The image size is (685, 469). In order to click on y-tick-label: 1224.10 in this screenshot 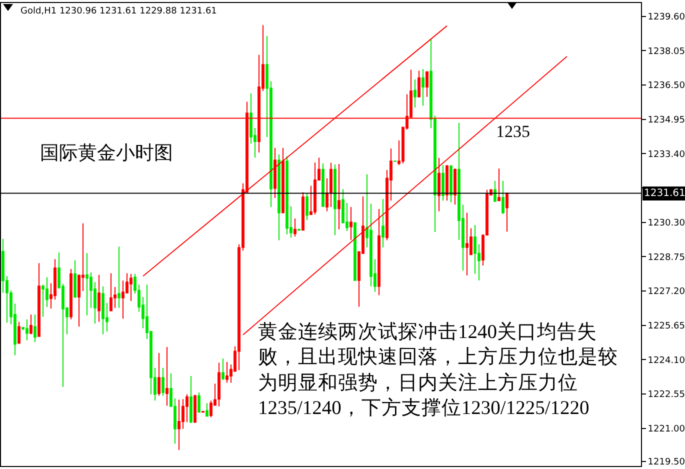, I will do `click(666, 361)`.